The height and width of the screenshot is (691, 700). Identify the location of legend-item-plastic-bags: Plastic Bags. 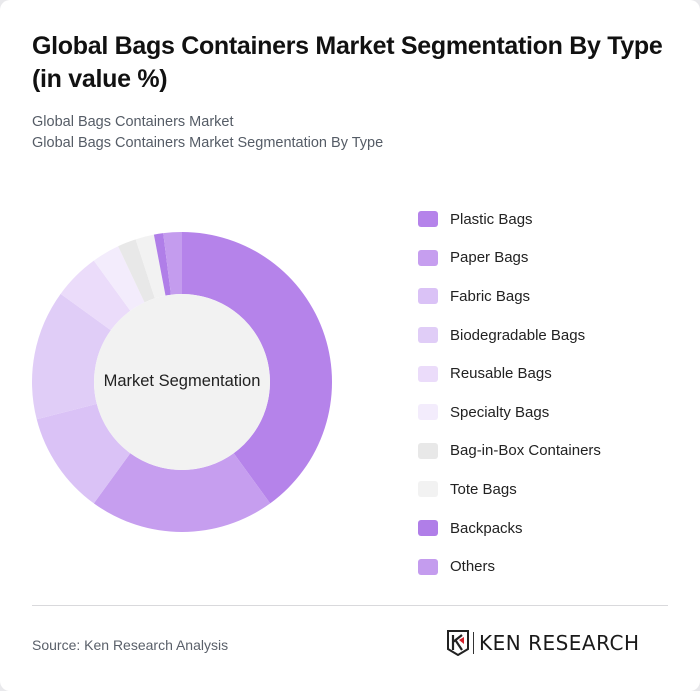
(509, 219).